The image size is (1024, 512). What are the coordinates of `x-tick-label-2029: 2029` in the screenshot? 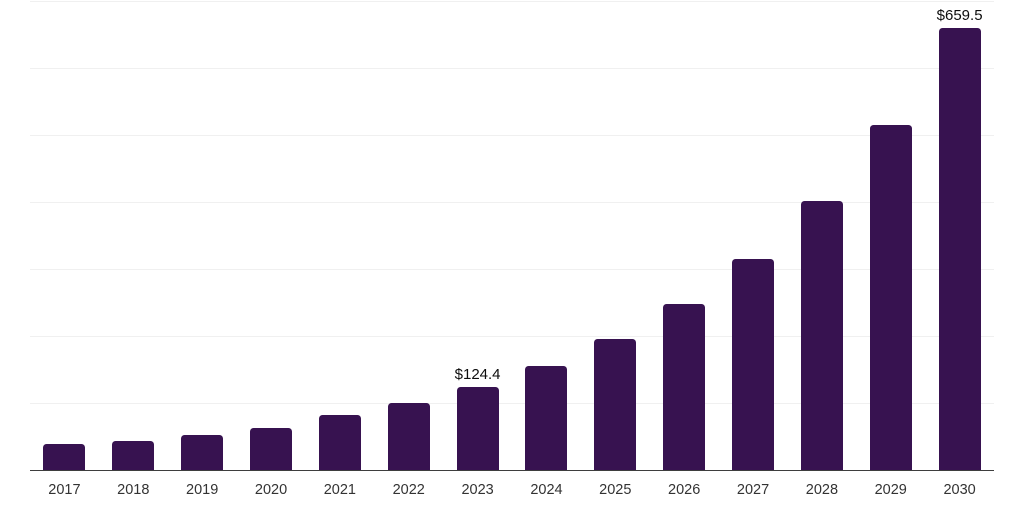 It's located at (890, 490).